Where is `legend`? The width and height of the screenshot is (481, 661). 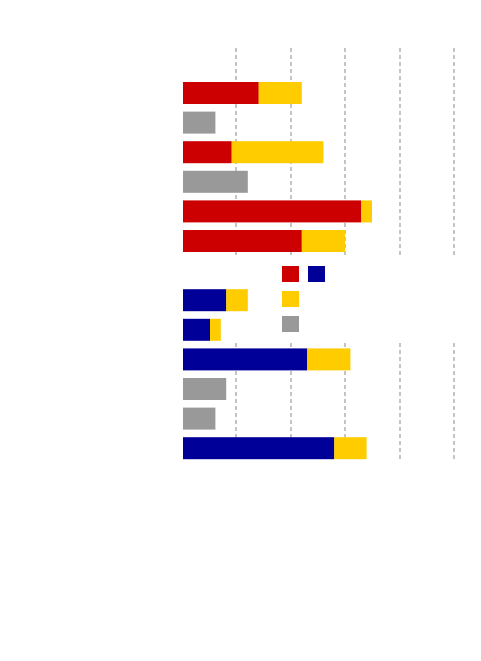 legend is located at coordinates (303, 299).